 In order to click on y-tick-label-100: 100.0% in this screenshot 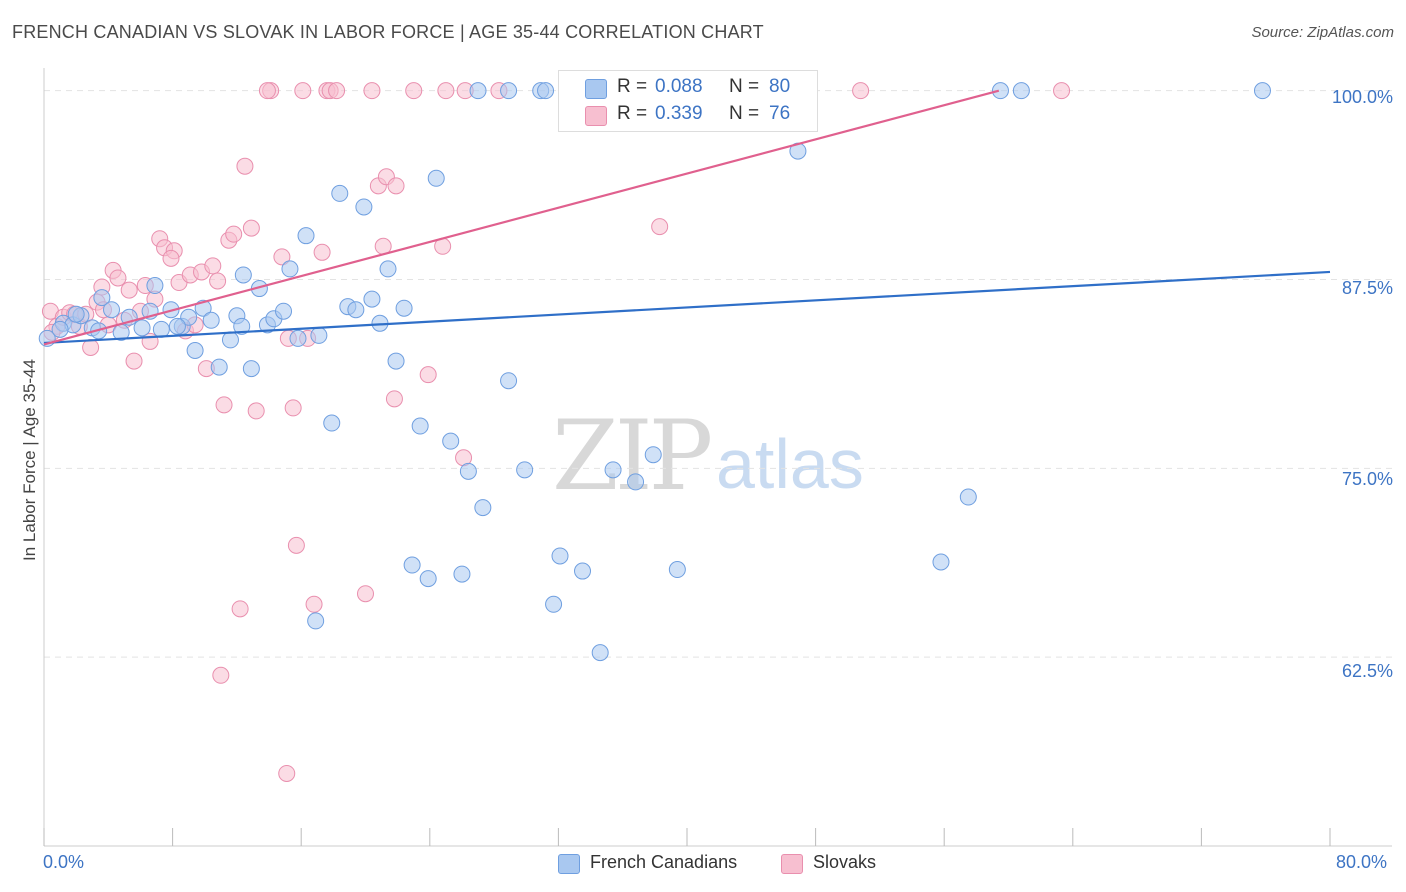, I will do `click(1362, 97)`.